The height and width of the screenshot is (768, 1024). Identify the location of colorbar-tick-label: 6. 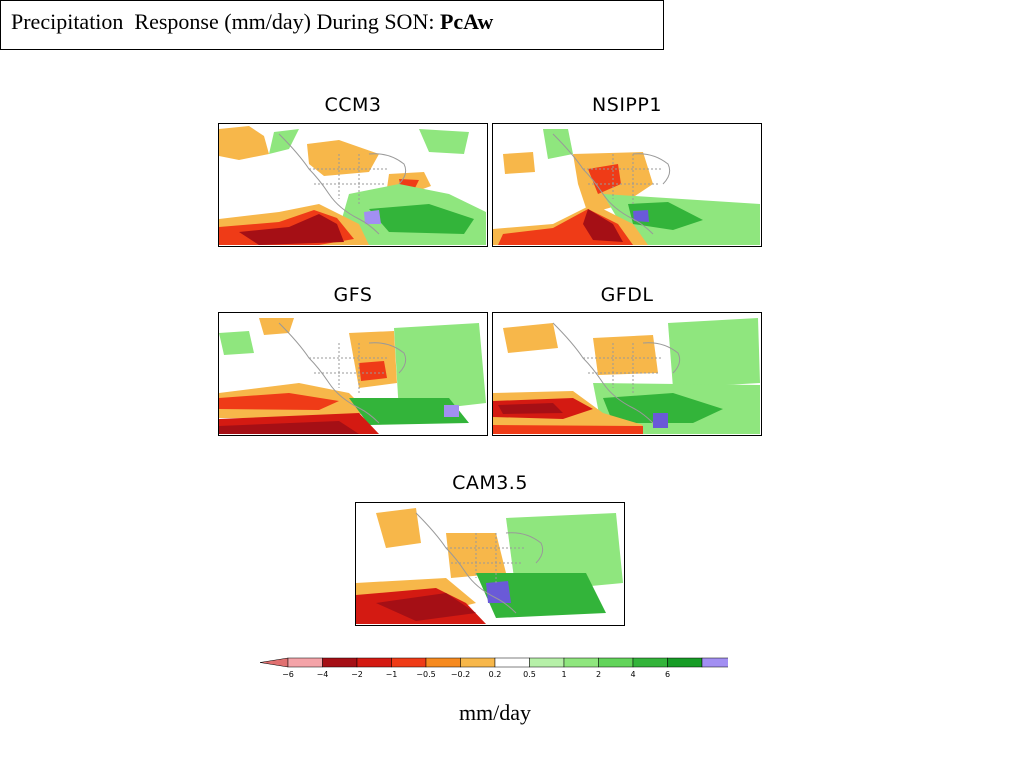
(667, 674).